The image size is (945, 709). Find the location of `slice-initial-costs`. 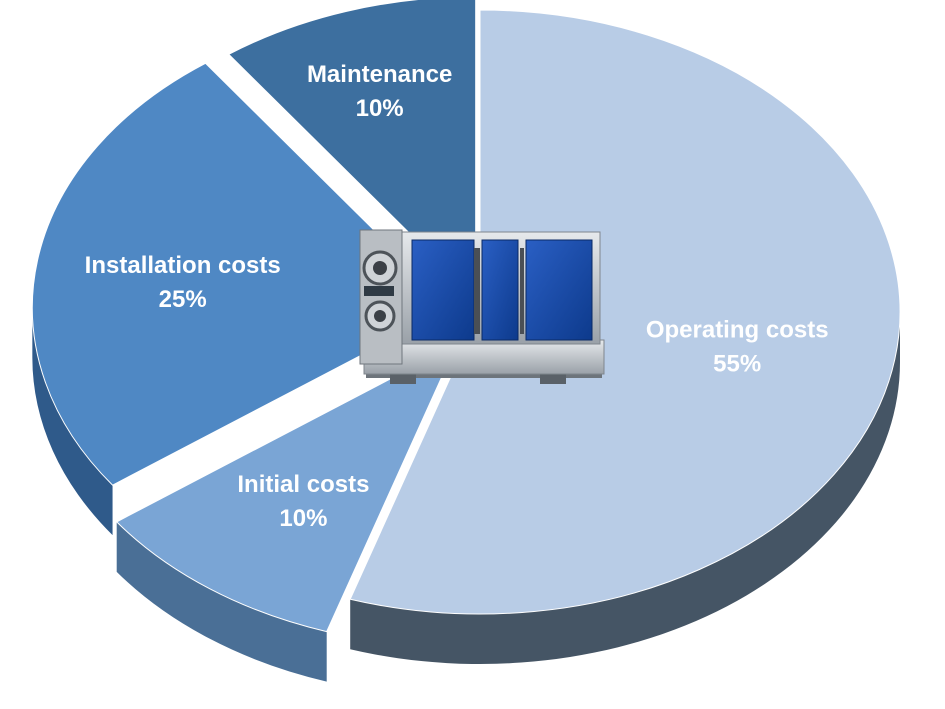

slice-initial-costs is located at coordinates (286, 488).